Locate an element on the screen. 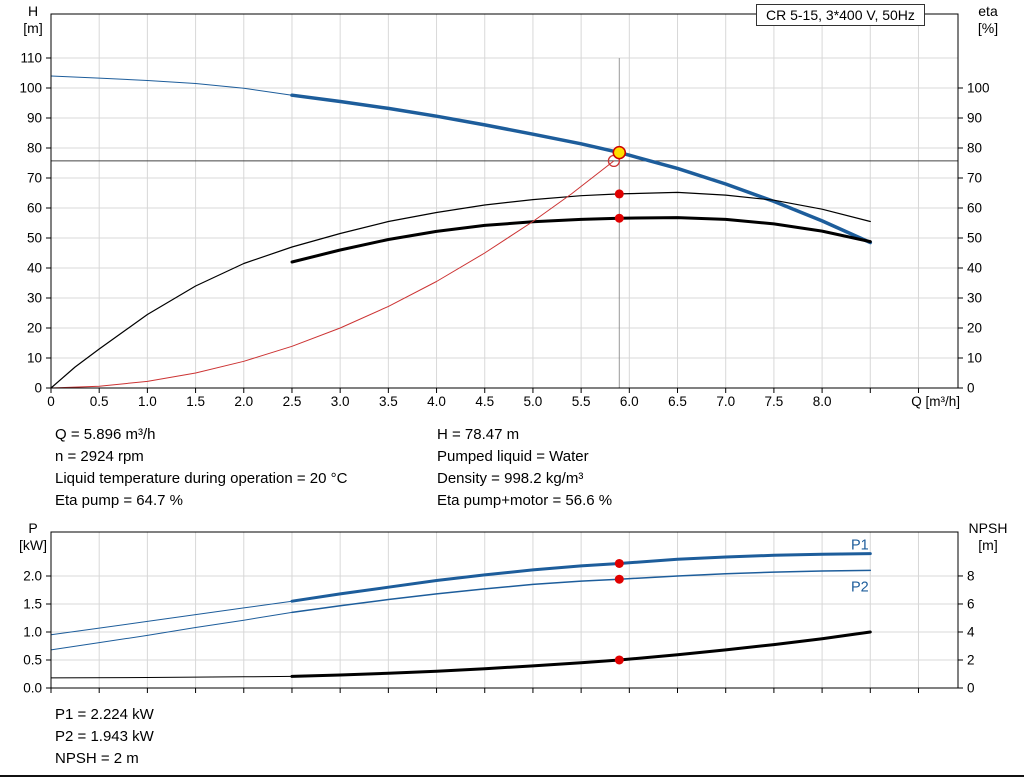 This screenshot has width=1024, height=781. p-axis-label-unit: [kW] is located at coordinates (33, 545).